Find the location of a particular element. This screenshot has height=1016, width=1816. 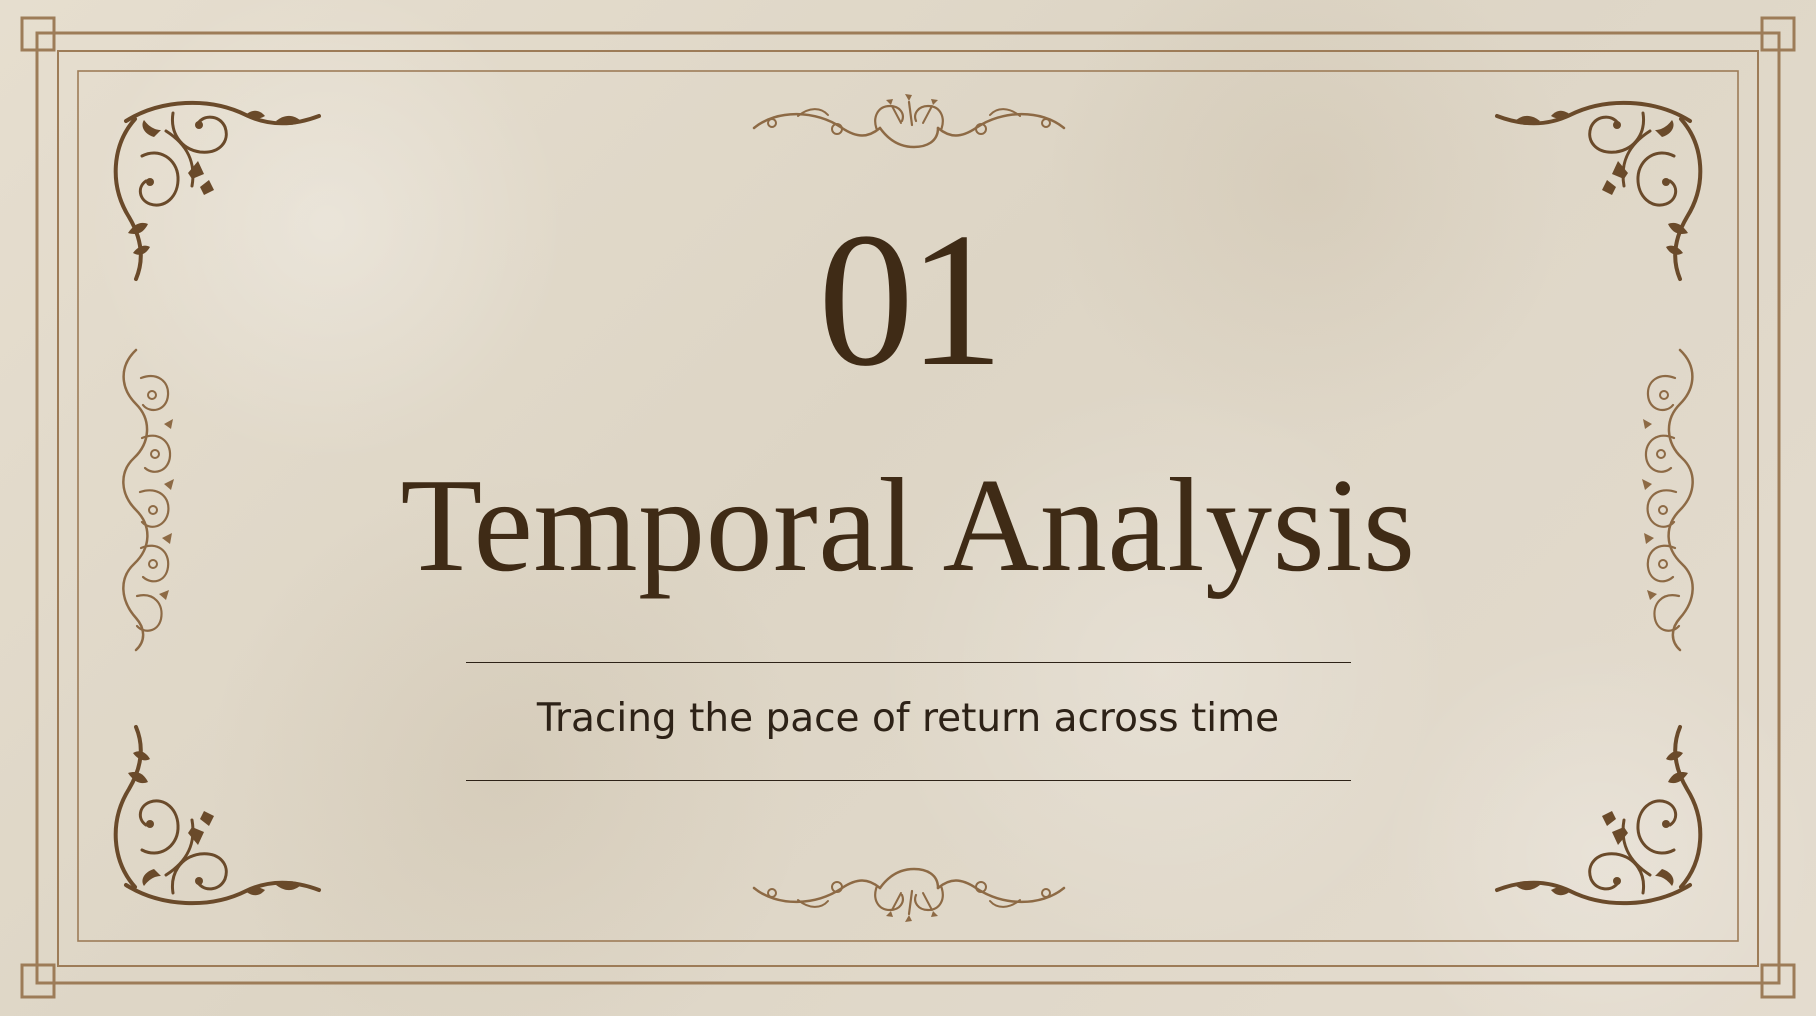

section-number: 01 is located at coordinates (911, 299).